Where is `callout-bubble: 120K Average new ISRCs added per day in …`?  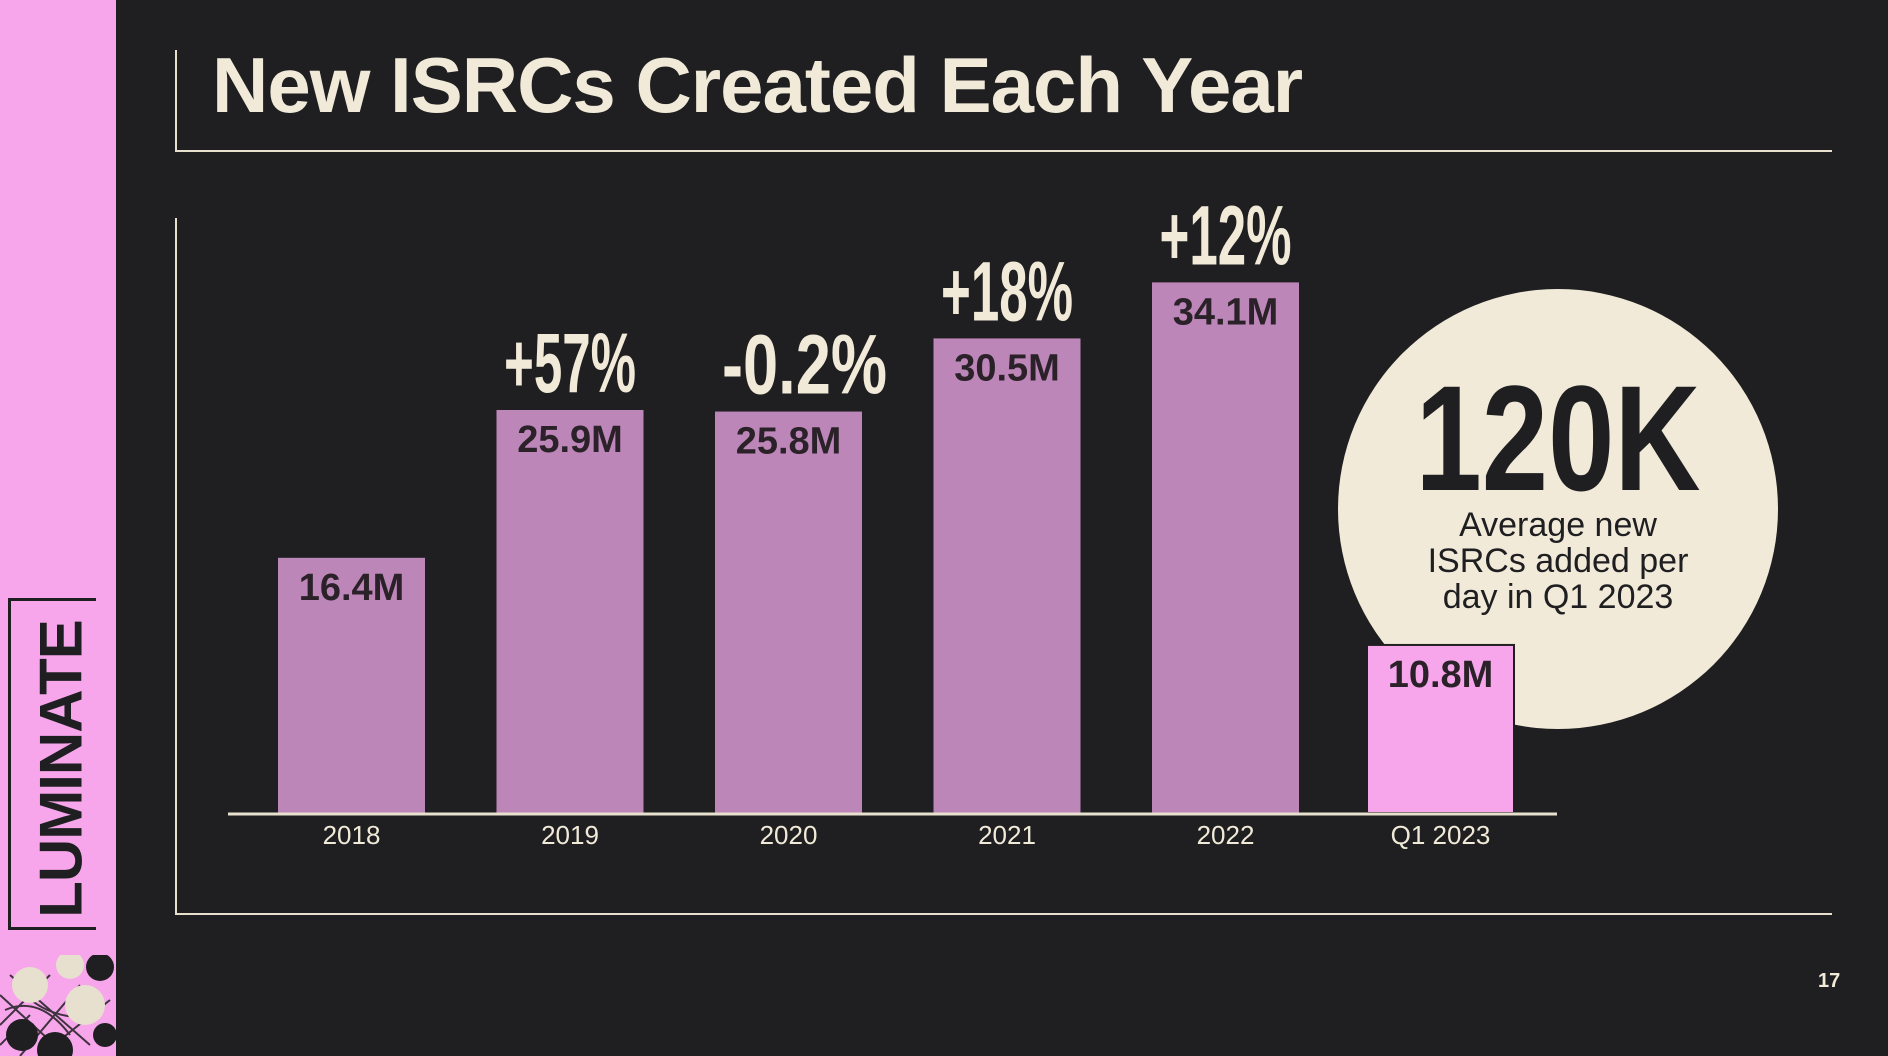
callout-bubble: 120K Average new ISRCs added per day in … is located at coordinates (1558, 509).